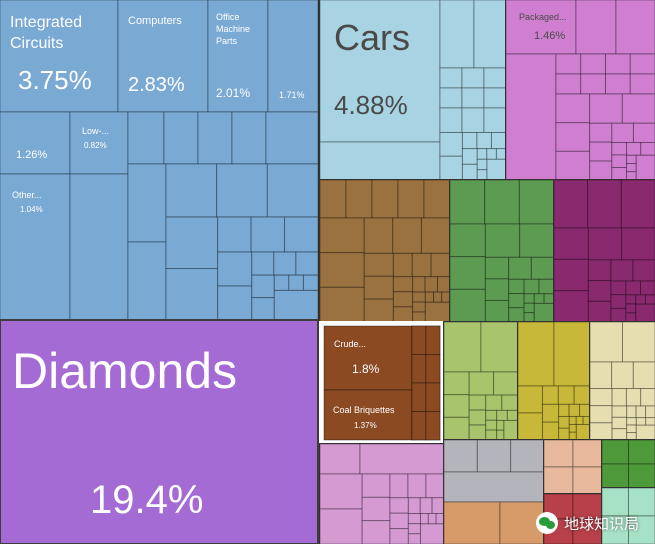 The height and width of the screenshot is (544, 655). What do you see at coordinates (364, 410) in the screenshot?
I see `label-coal-briquettes: Coal Briquettes` at bounding box center [364, 410].